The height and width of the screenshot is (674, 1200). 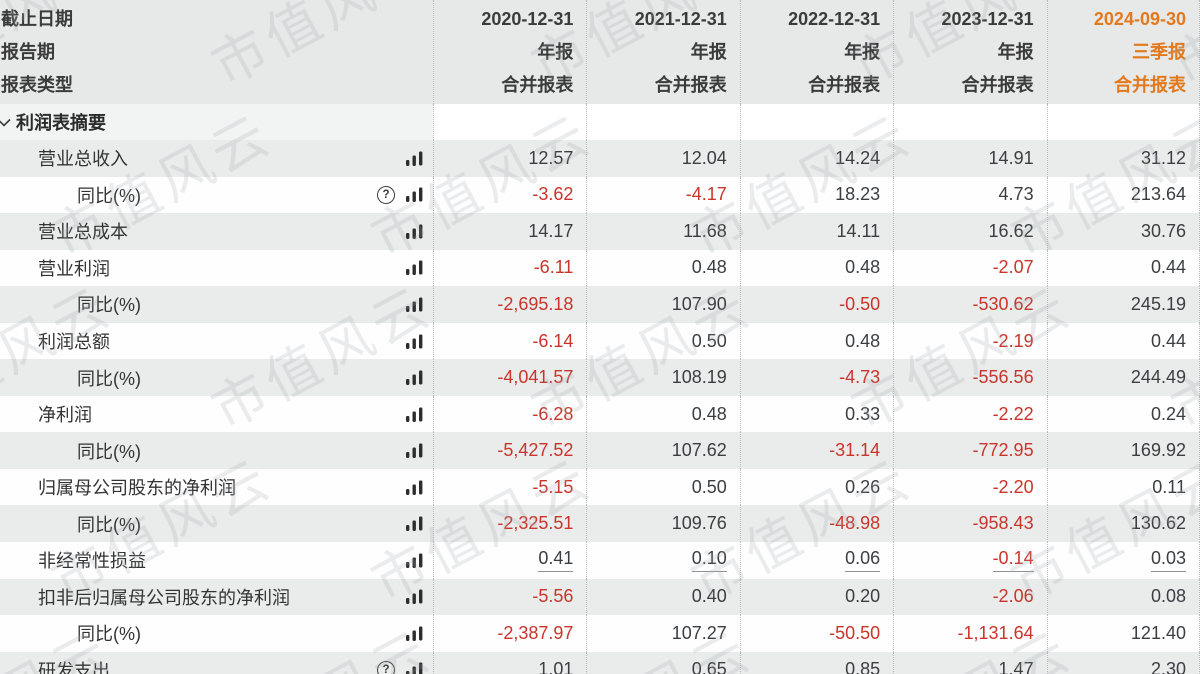 What do you see at coordinates (1123, 52) in the screenshot?
I see `header-column-2024-09-30: 2024-09-30 三季报 合并报表` at bounding box center [1123, 52].